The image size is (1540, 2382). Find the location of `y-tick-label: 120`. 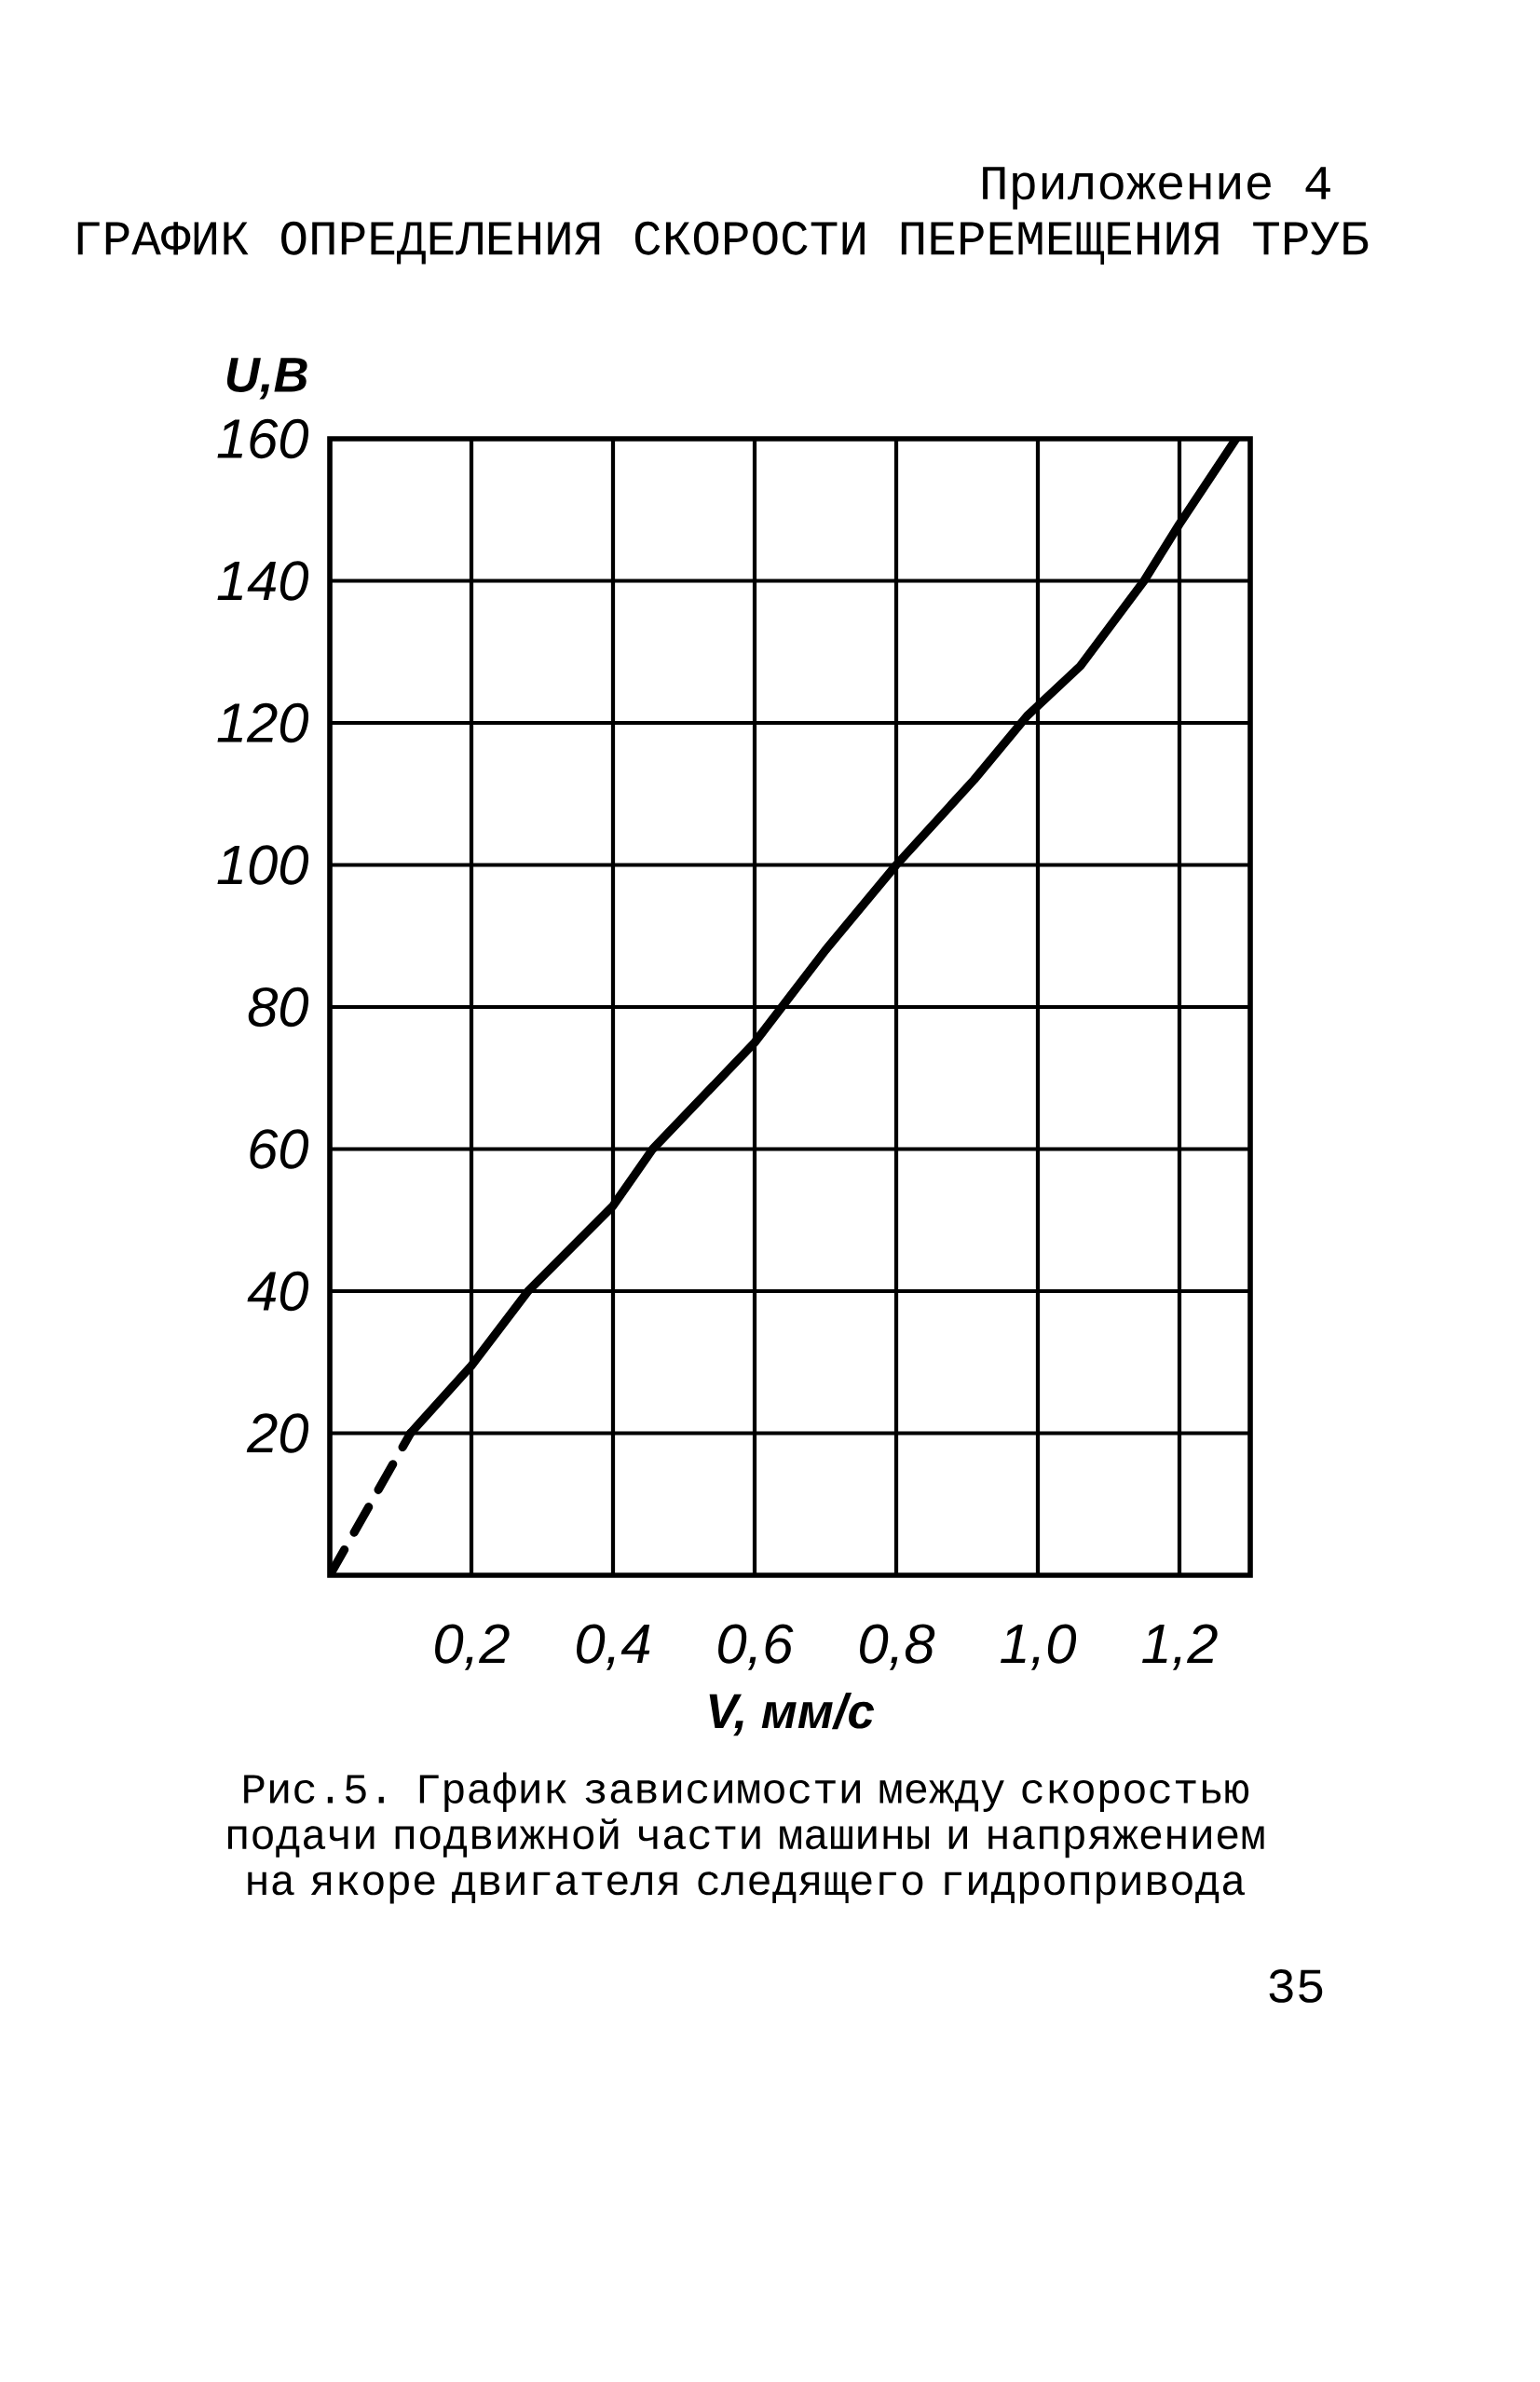

y-tick-label: 120 is located at coordinates (263, 722).